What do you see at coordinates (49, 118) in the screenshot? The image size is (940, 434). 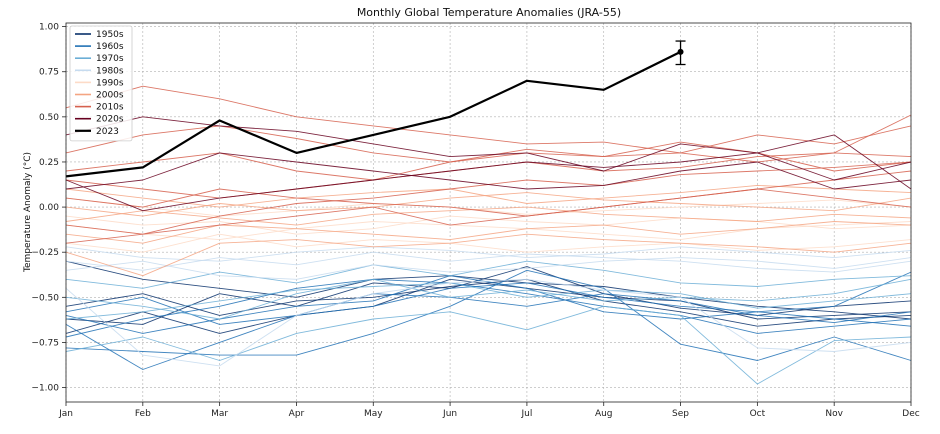 I see `y-tick-label: 0.50` at bounding box center [49, 118].